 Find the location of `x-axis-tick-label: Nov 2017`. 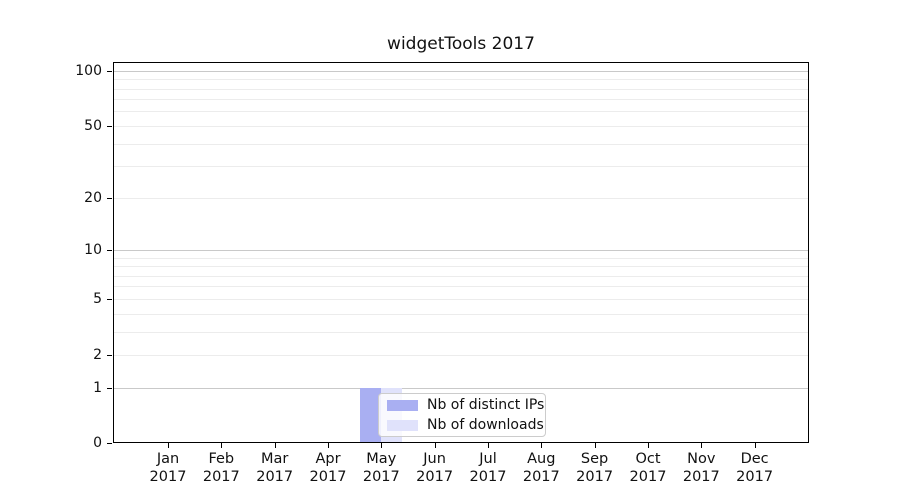

x-axis-tick-label: Nov 2017 is located at coordinates (701, 468).